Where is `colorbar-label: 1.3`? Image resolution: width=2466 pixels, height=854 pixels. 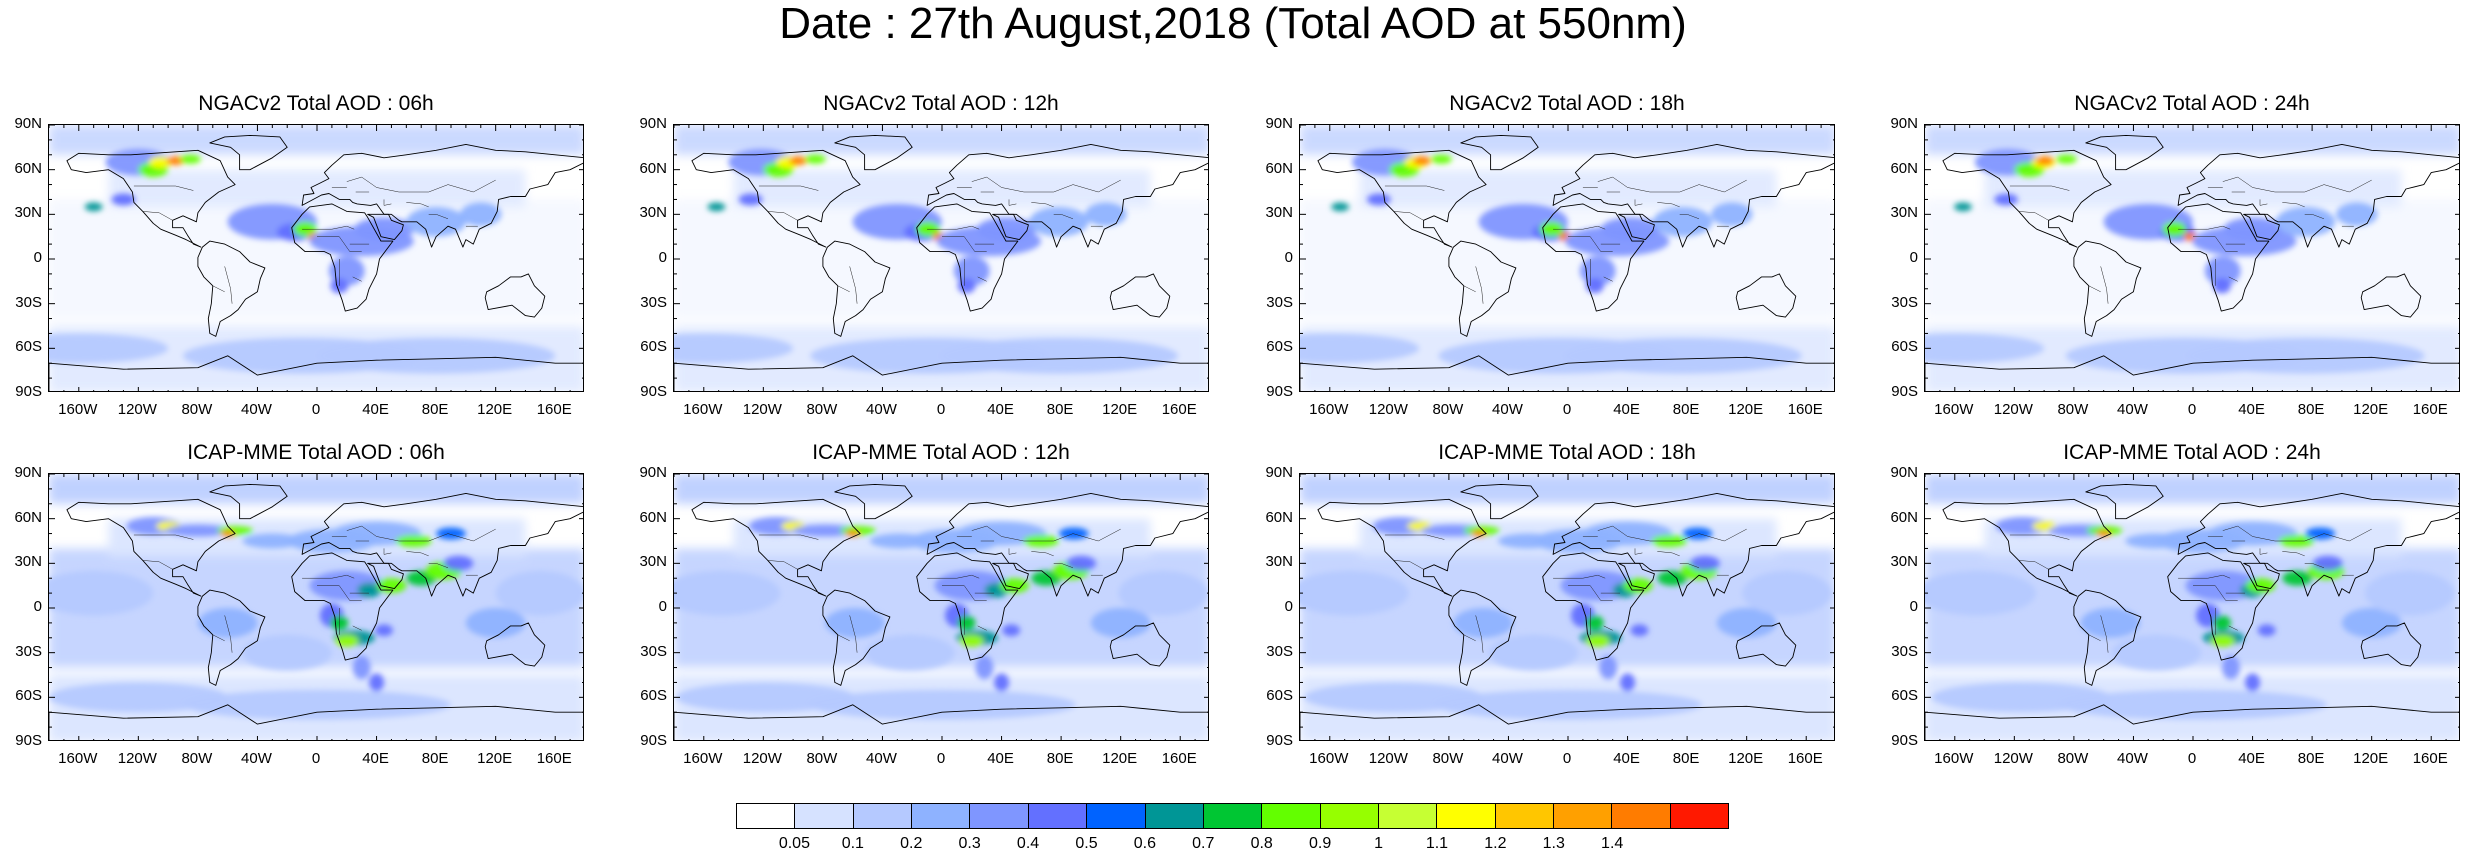
colorbar-label: 1.3 is located at coordinates (1553, 843).